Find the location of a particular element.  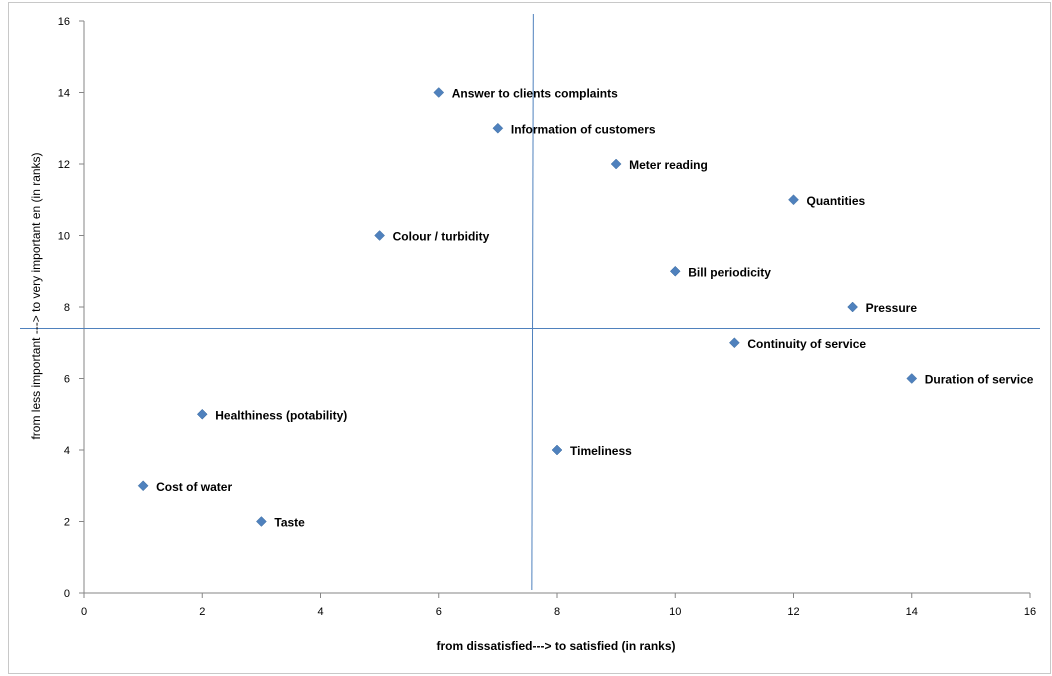

data-point-label: Information of customers is located at coordinates (583, 129).